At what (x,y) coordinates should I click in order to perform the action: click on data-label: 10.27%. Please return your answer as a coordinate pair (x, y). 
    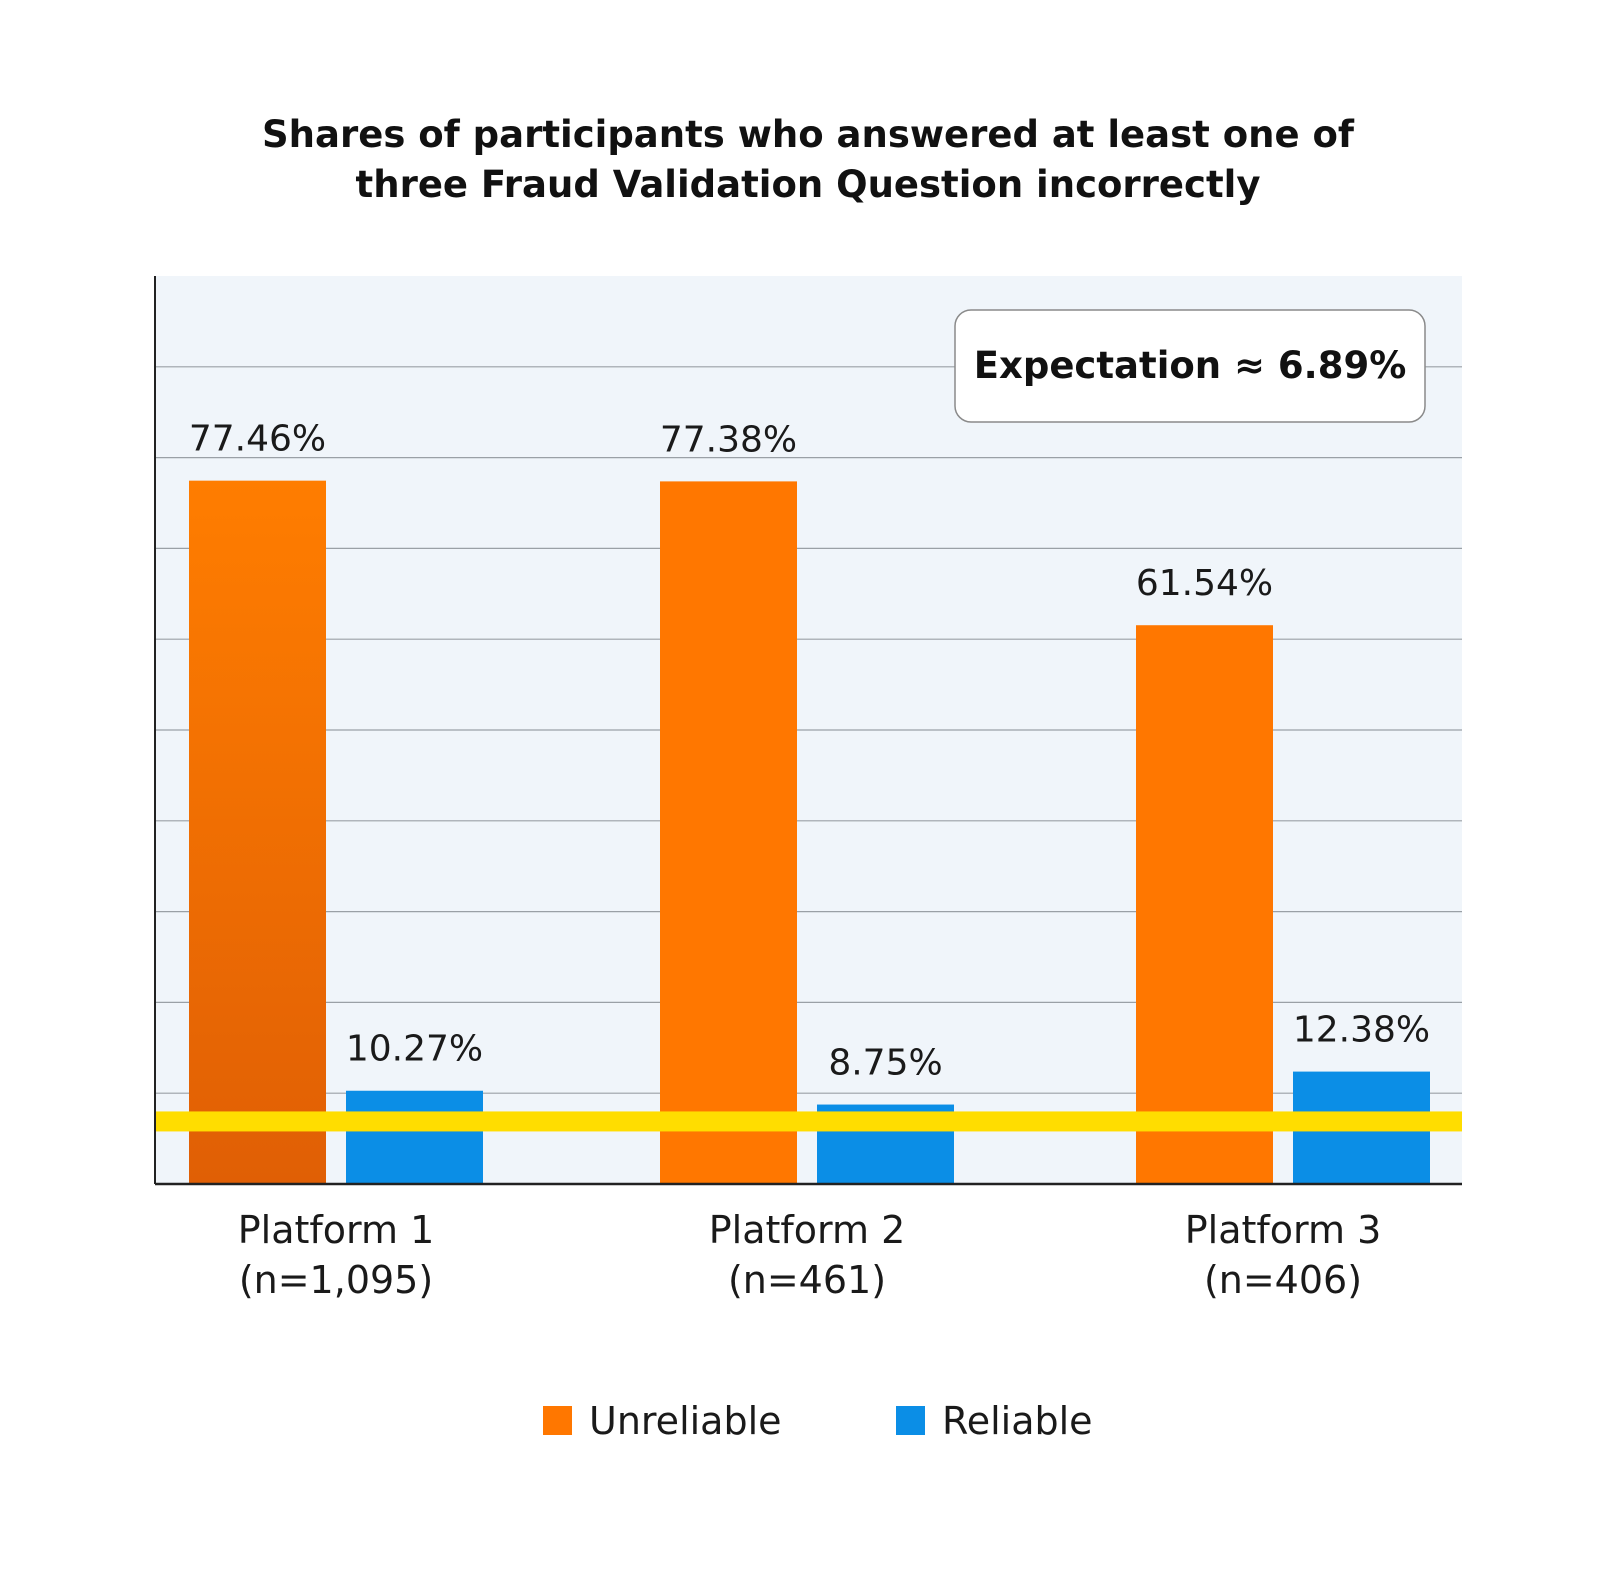
    Looking at the image, I should click on (414, 1049).